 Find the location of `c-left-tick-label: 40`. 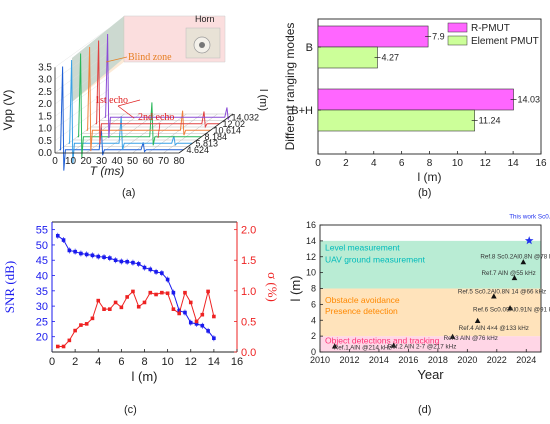

c-left-tick-label: 40 is located at coordinates (42, 277).